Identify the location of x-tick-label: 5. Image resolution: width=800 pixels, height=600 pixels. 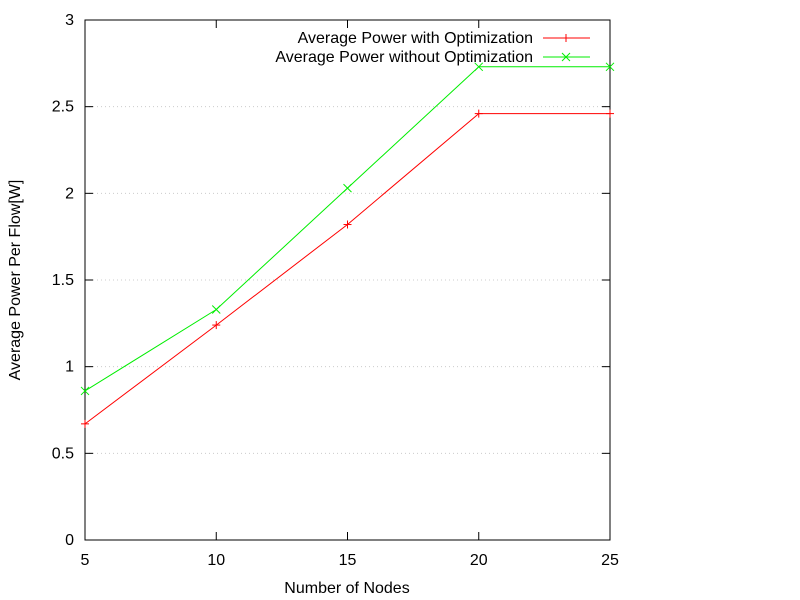
(85, 560).